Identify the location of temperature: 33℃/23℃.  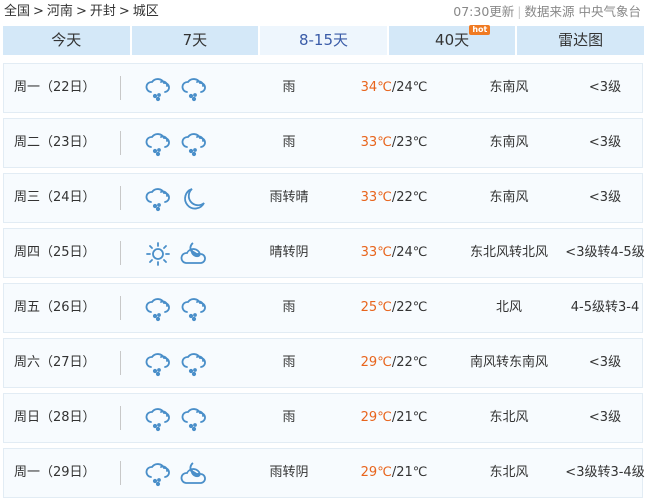
(394, 143).